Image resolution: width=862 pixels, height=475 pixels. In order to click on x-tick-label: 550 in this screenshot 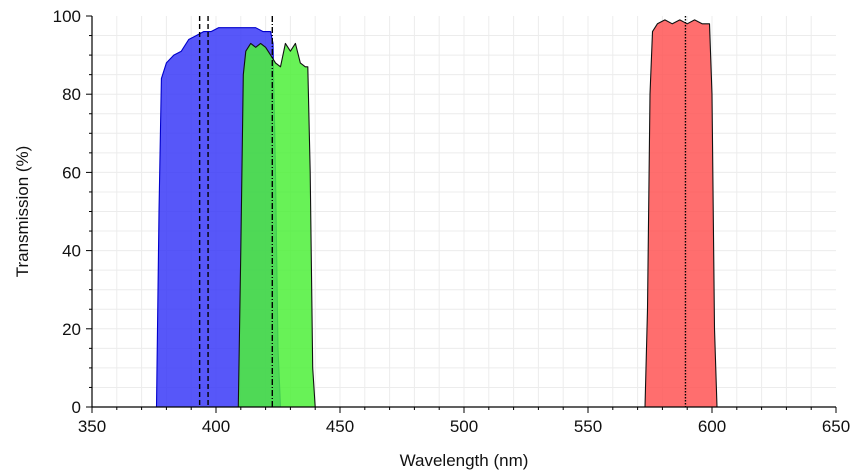, I will do `click(588, 426)`.